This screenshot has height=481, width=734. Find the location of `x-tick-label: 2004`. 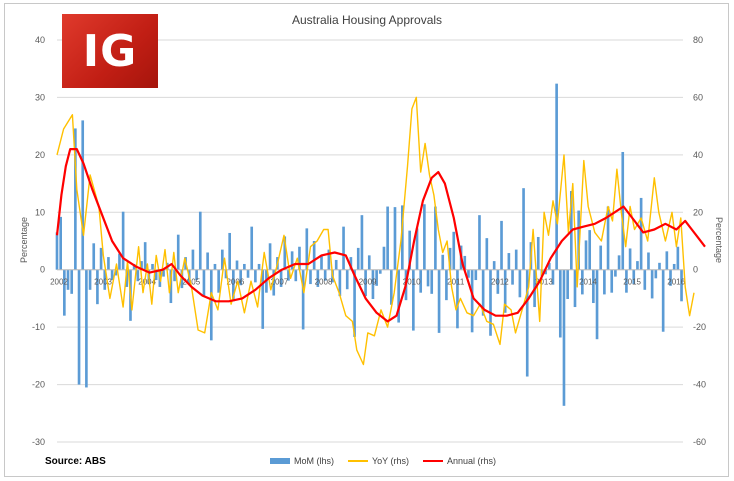

x-tick-label: 2004 is located at coordinates (147, 282).